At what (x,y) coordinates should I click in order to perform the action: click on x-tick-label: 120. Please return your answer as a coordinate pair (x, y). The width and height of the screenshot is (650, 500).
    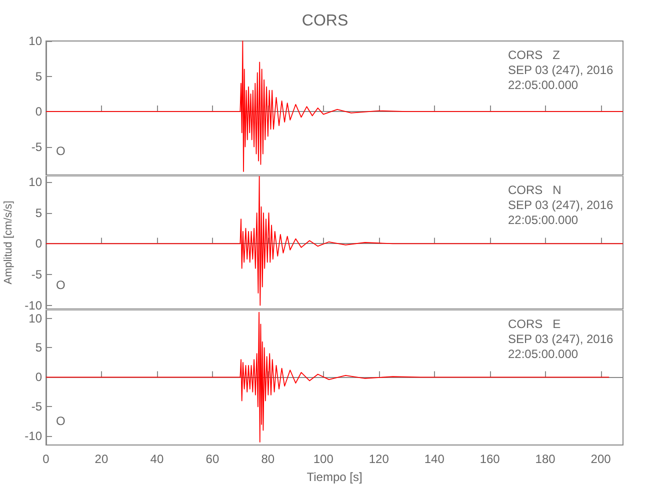
    Looking at the image, I should click on (379, 459).